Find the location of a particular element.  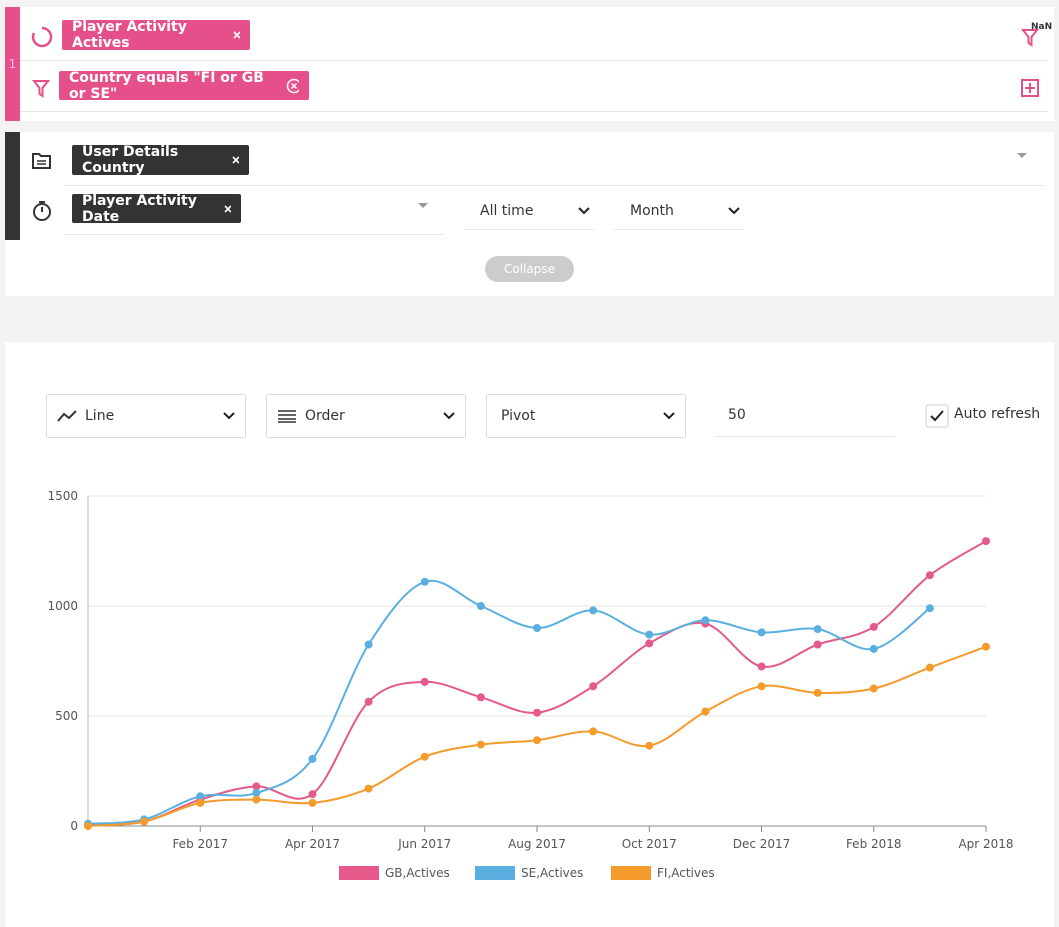

y-tick-label: 0 is located at coordinates (74, 826).